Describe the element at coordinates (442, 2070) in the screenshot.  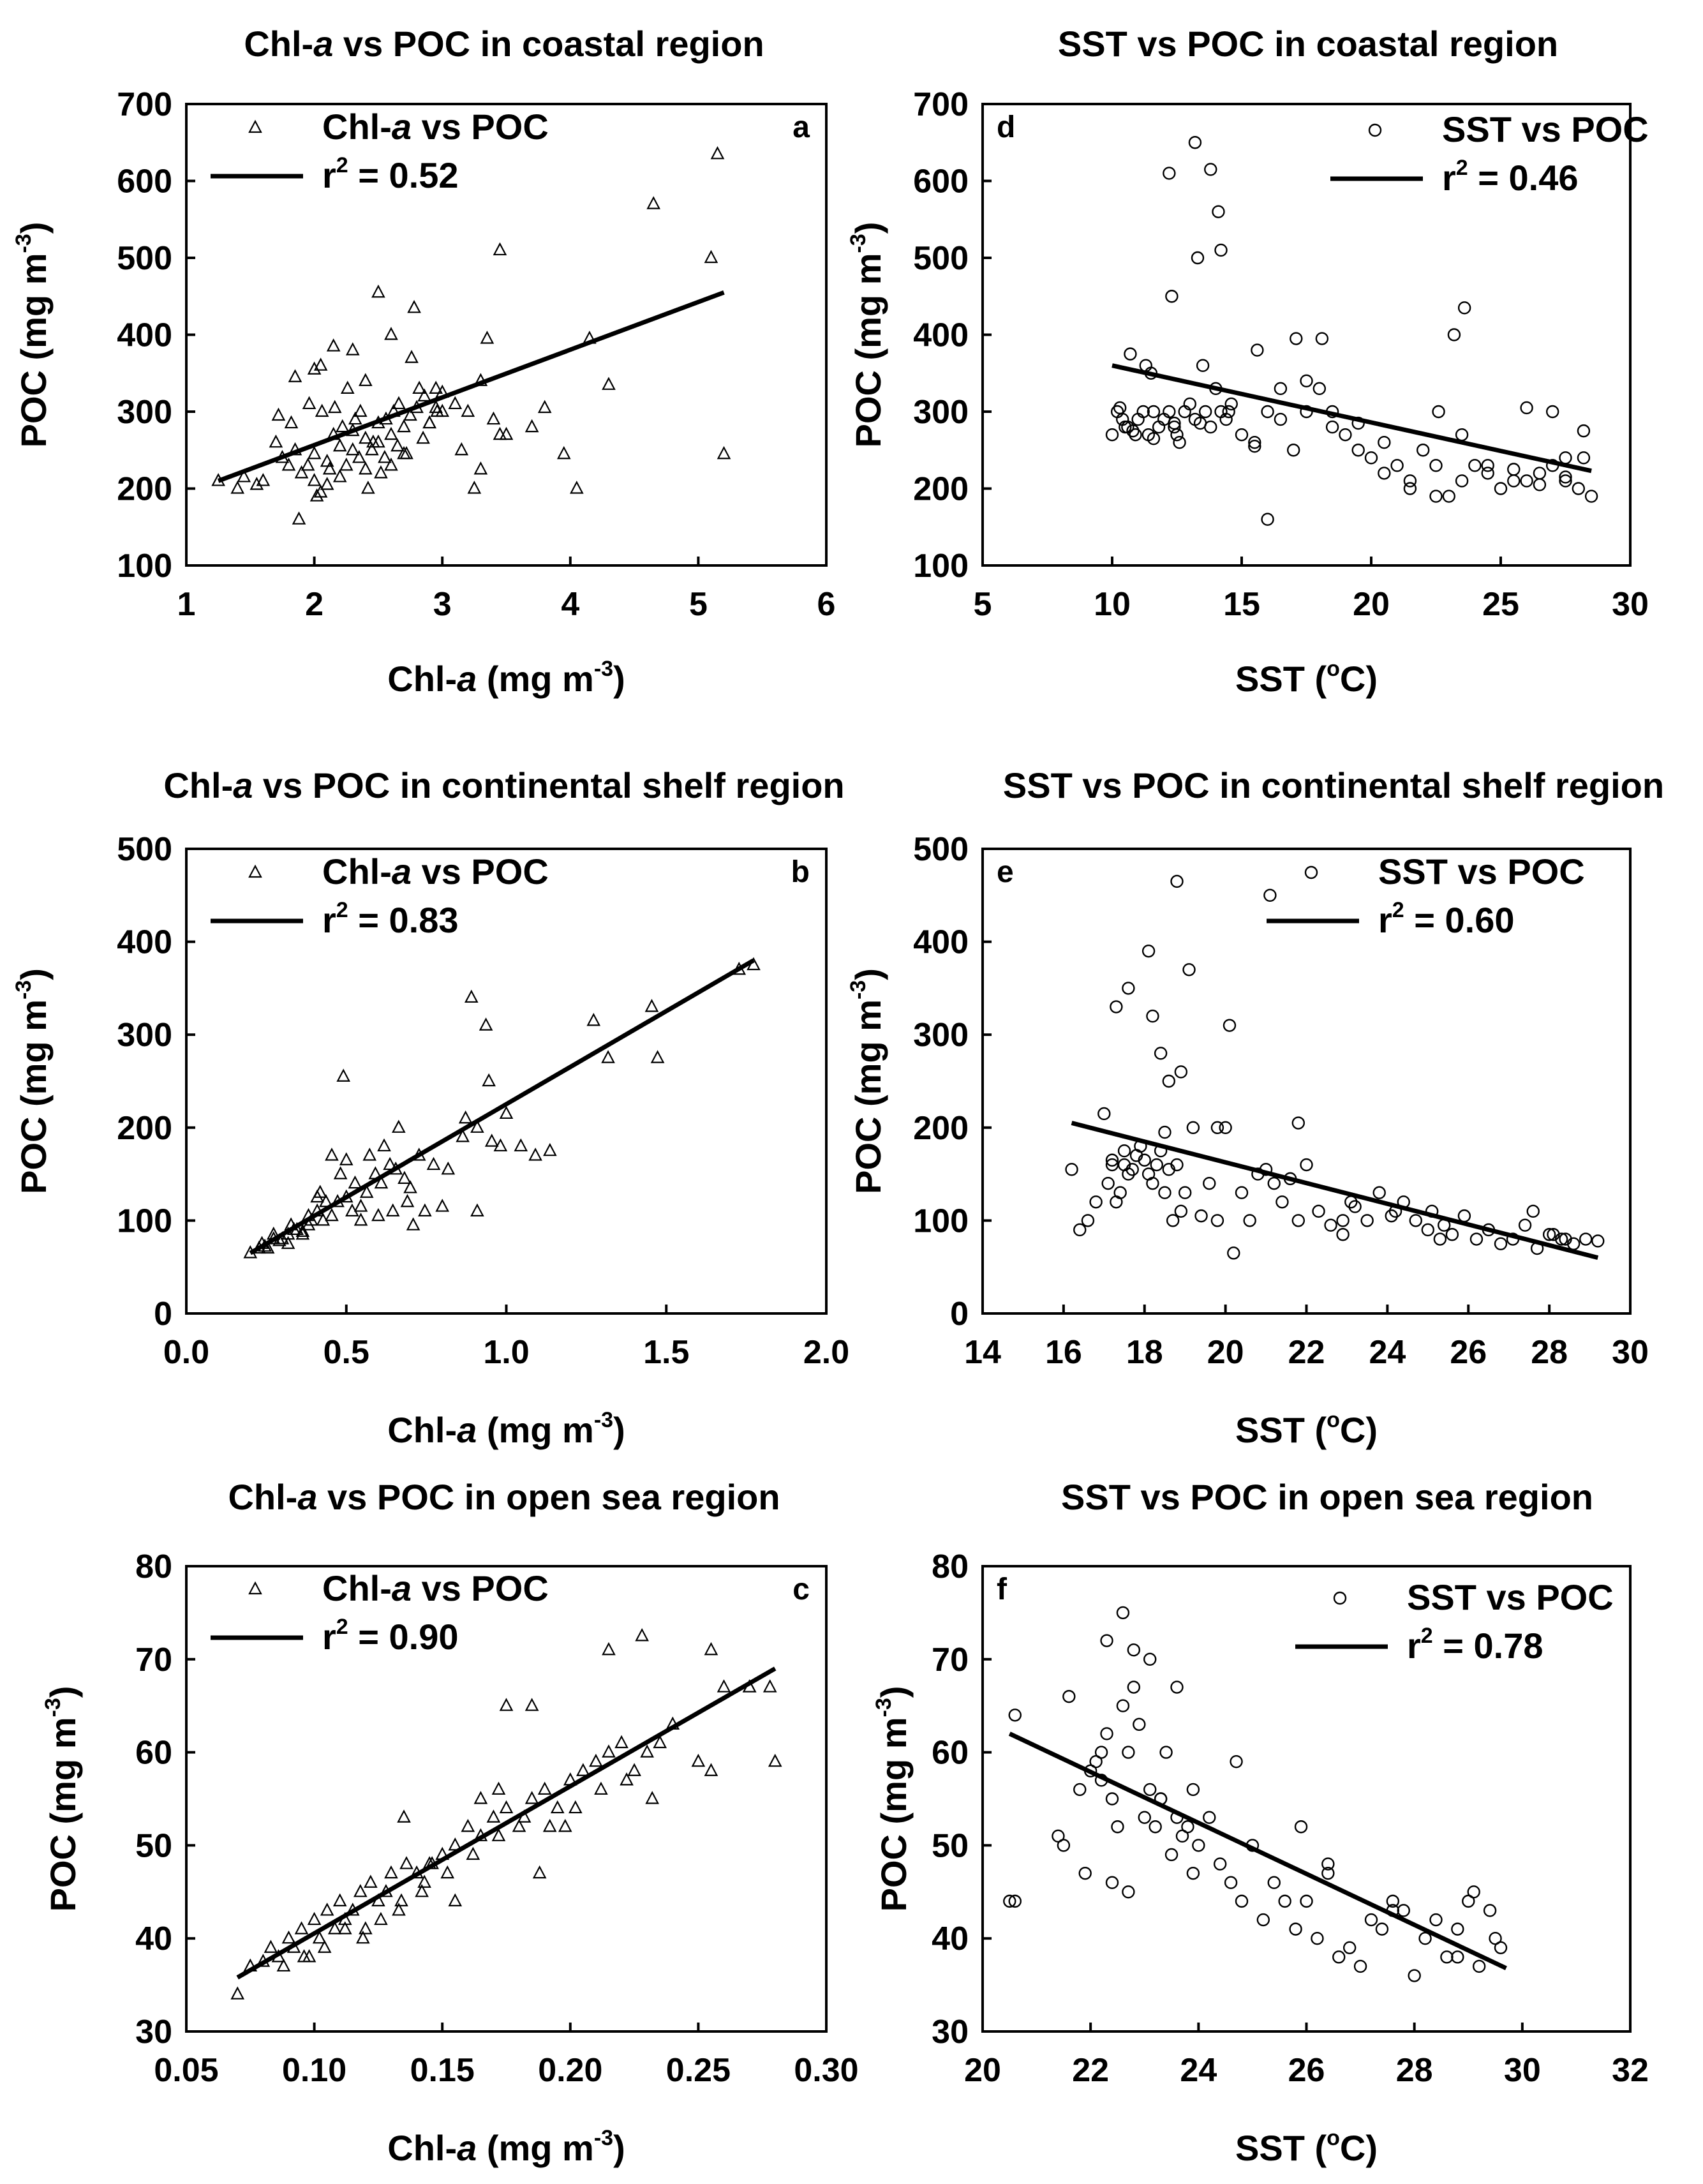
I see `x-tick-label: 0.15` at that location.